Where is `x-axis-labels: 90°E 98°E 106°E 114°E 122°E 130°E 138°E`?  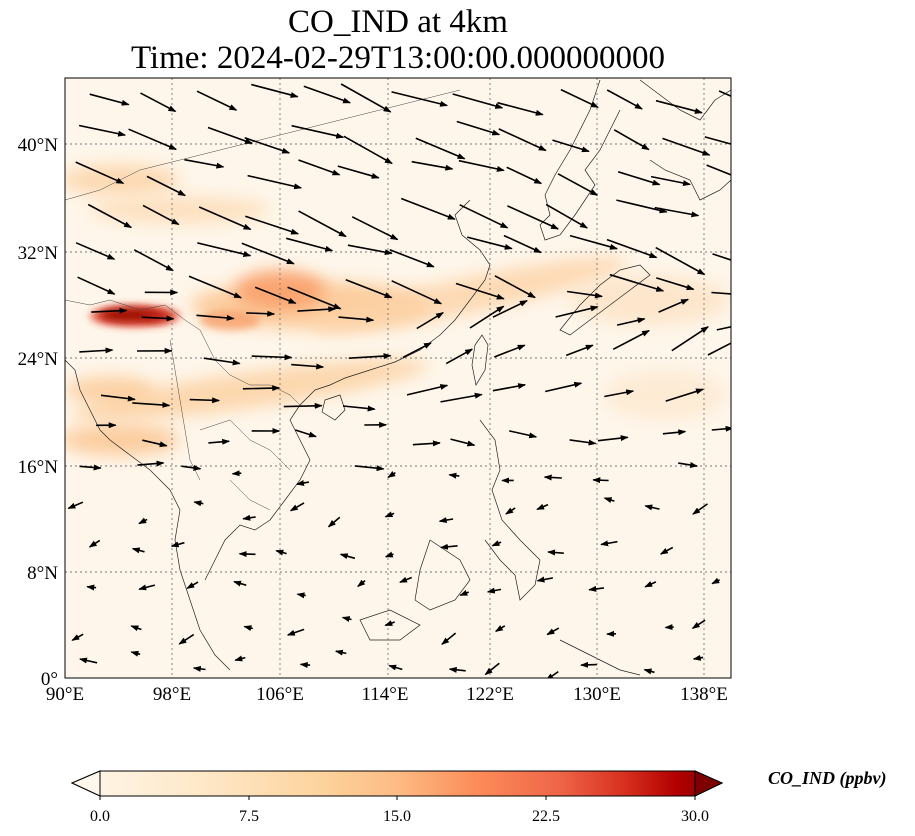 x-axis-labels: 90°E 98°E 106°E 114°E 122°E 130°E 138°E is located at coordinates (387, 694).